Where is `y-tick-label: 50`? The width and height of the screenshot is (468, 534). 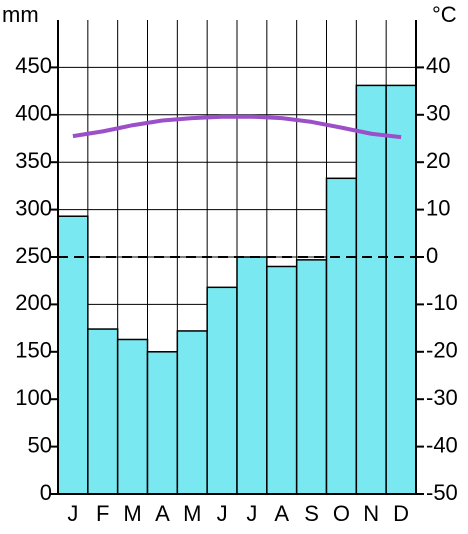 y-tick-label: 50 is located at coordinates (40, 444).